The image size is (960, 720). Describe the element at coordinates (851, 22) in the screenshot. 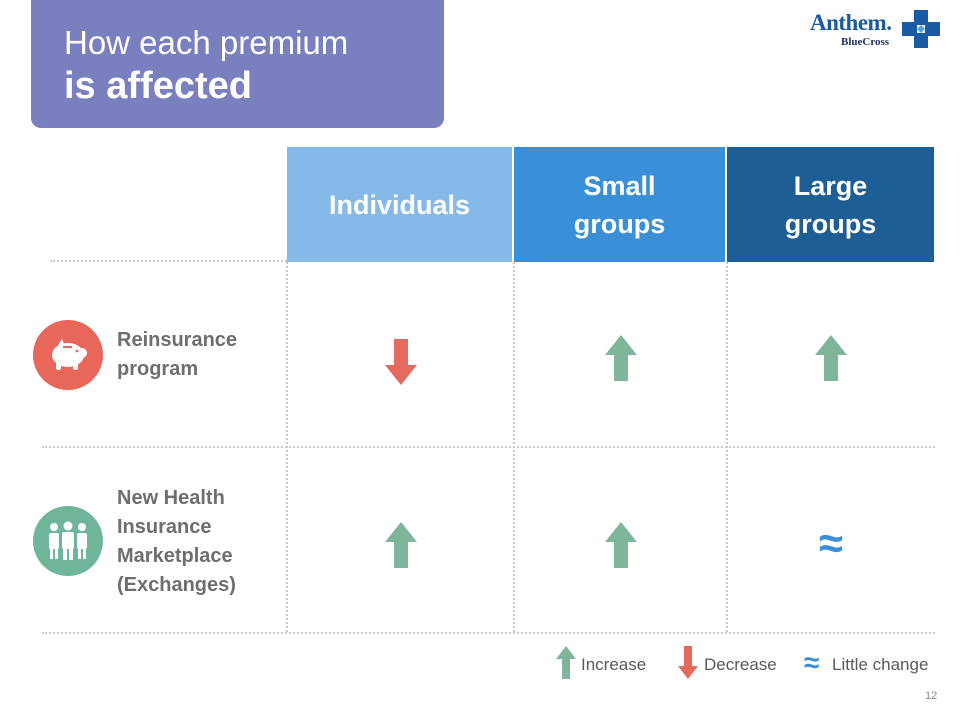

I see `logo-name: Anthem.` at that location.